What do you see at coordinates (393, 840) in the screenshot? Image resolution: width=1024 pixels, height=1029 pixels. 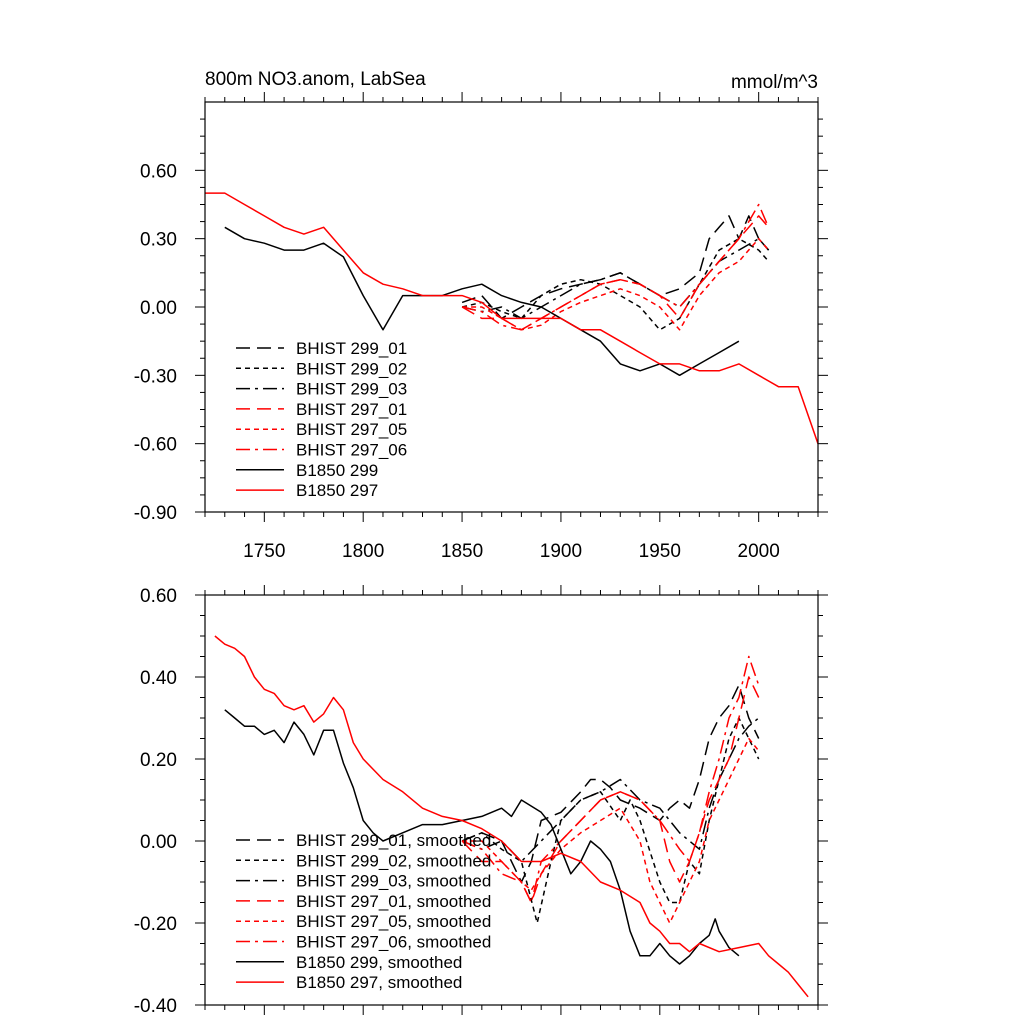 I see `legend-label: BHIST 299_01, smoothed` at bounding box center [393, 840].